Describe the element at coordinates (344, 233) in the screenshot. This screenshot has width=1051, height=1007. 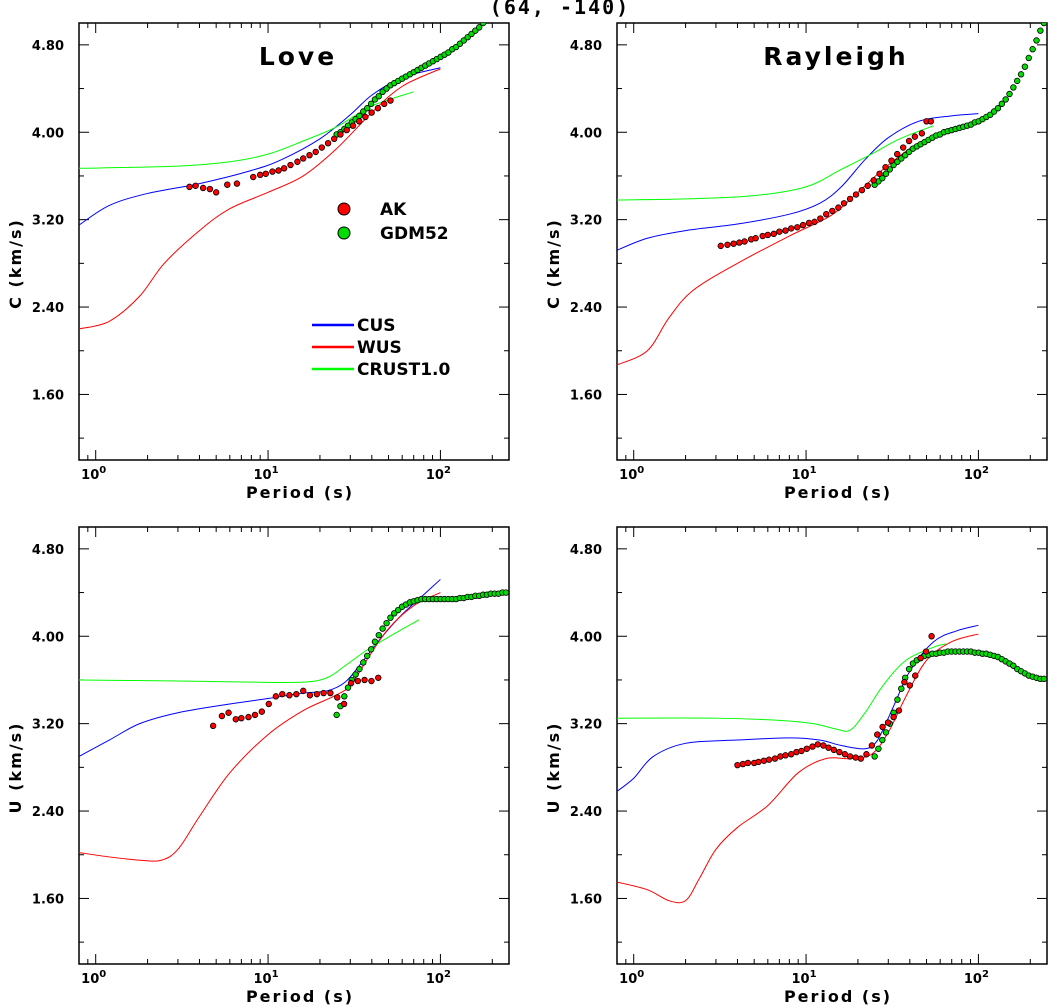
I see `legend-marker-gdm52` at that location.